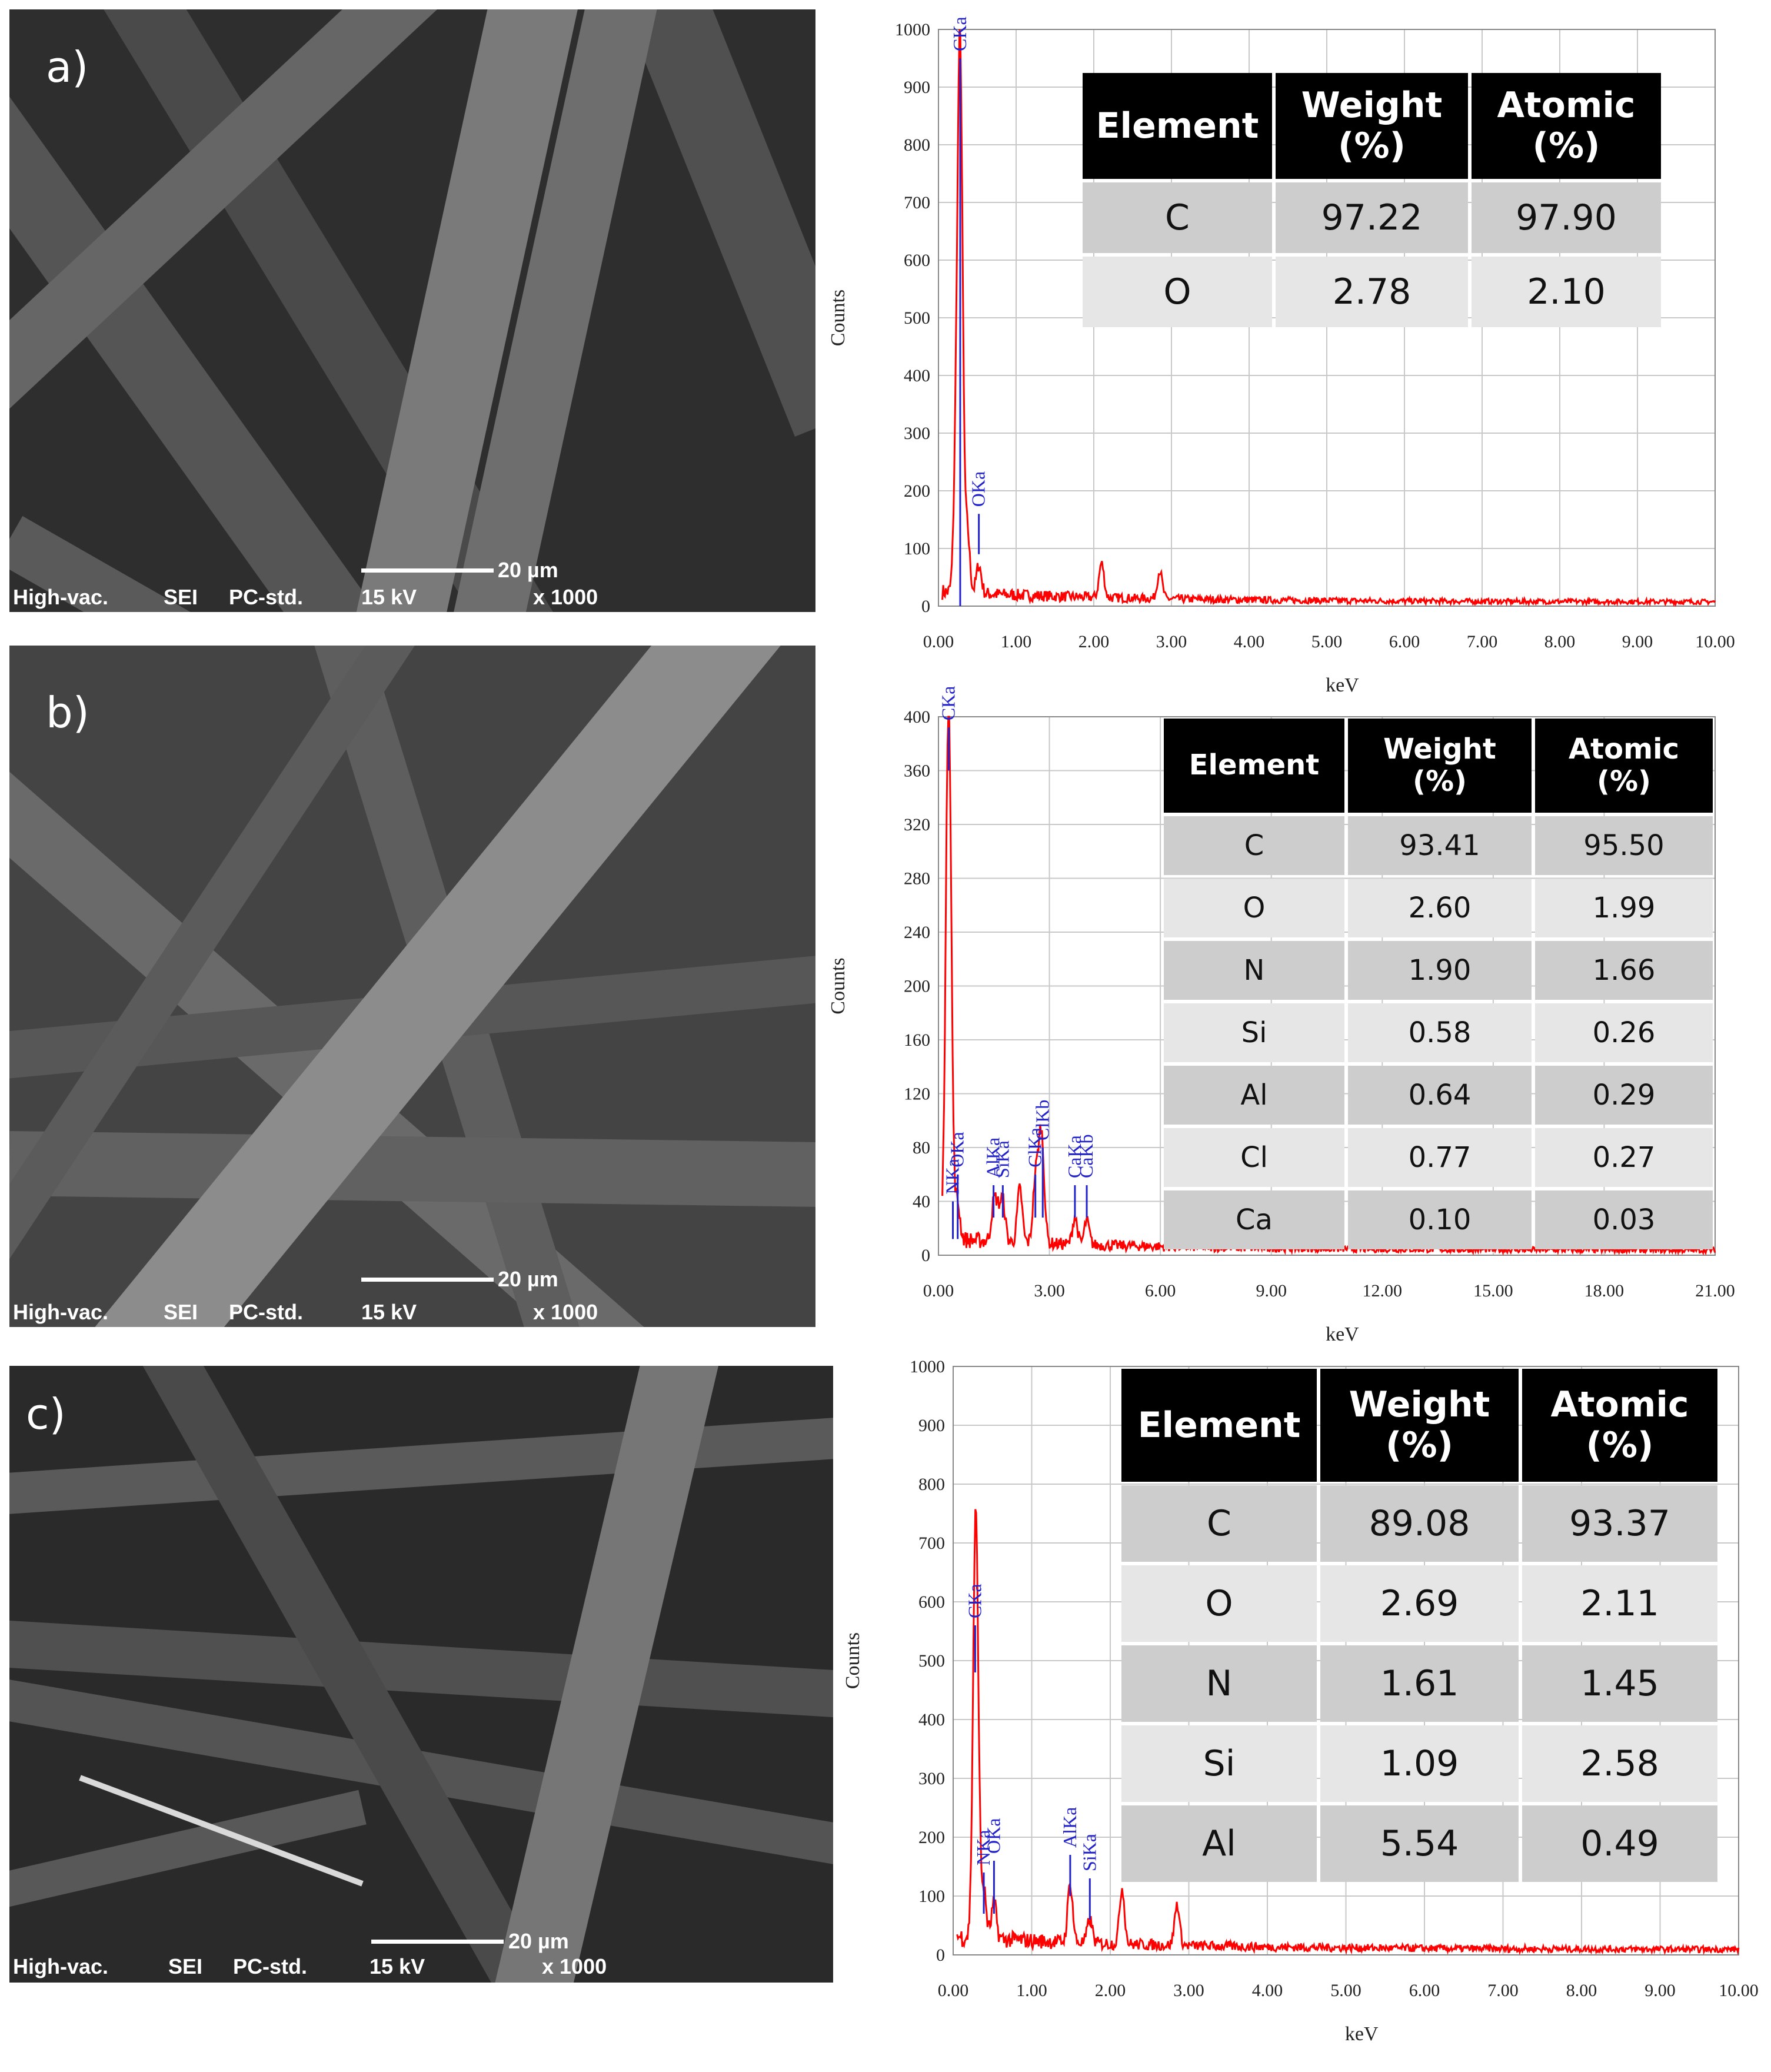 The image size is (1771, 2072). I want to click on table-row: C 89.08 93.37, so click(1419, 1523).